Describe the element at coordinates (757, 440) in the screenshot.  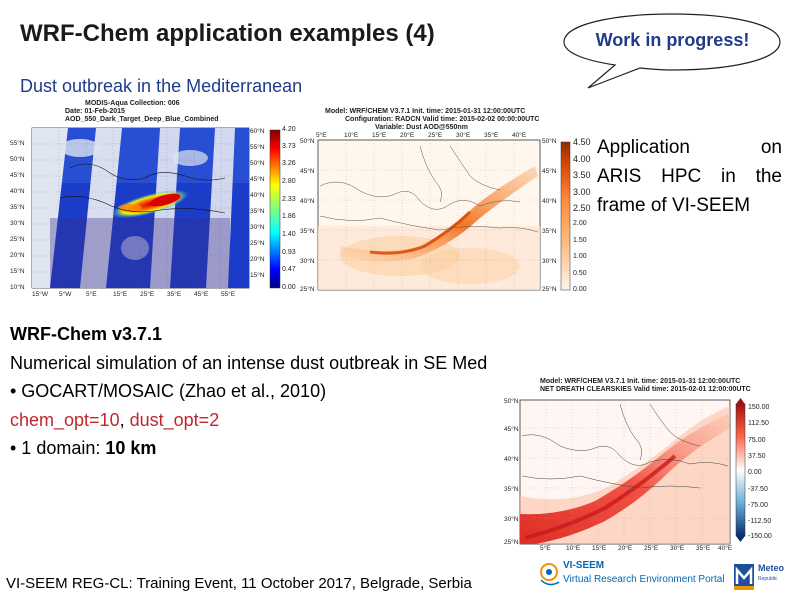
I see `flux-colorbar-tick: 75.00` at that location.